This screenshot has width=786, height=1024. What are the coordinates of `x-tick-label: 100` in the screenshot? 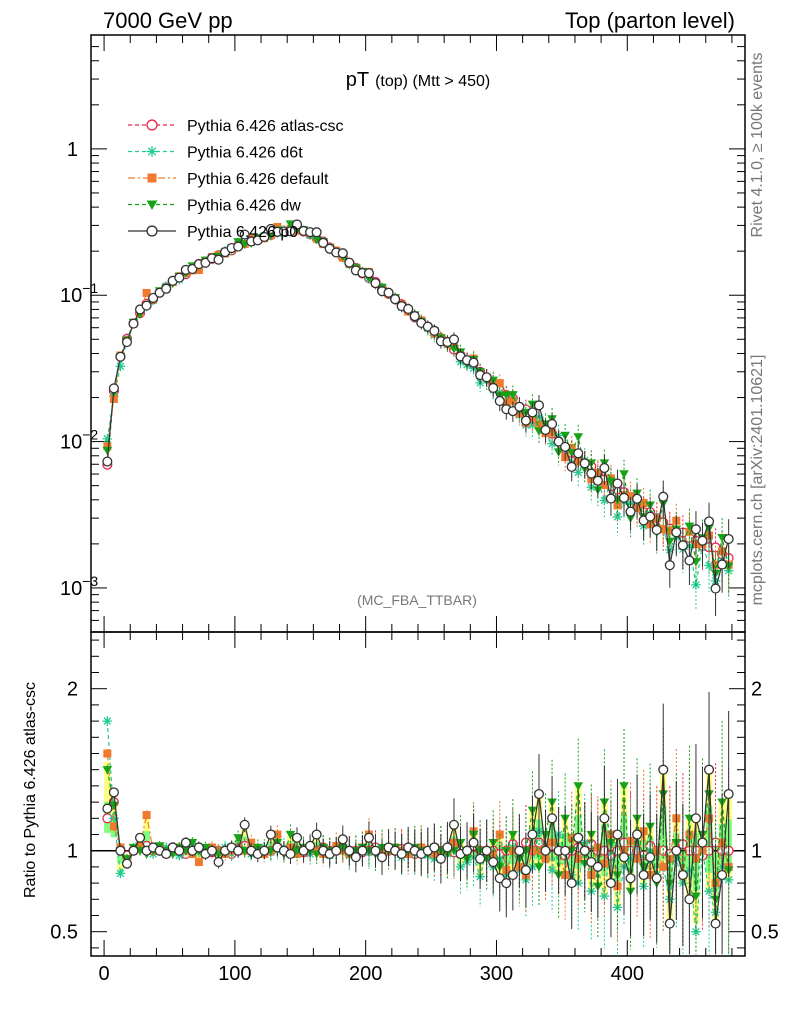 It's located at (234, 974).